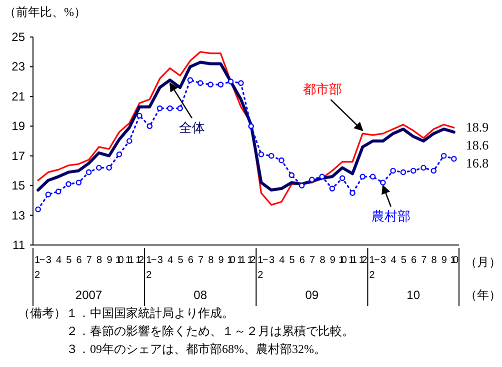  Describe the element at coordinates (413, 295) in the screenshot. I see `text: 10` at that location.